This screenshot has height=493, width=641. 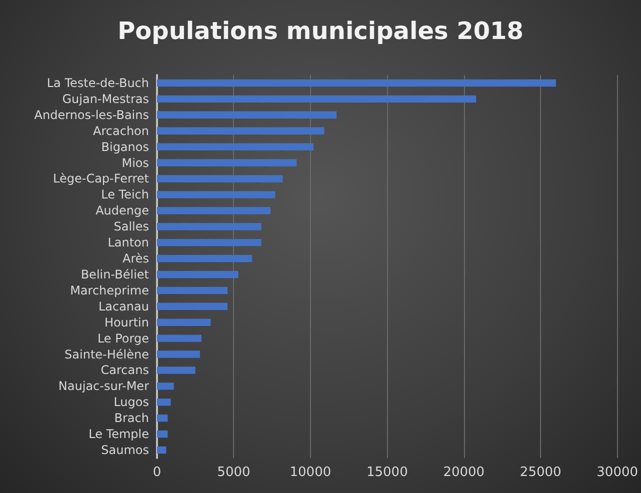 What do you see at coordinates (128, 243) in the screenshot?
I see `y-tick-label: Lanton` at bounding box center [128, 243].